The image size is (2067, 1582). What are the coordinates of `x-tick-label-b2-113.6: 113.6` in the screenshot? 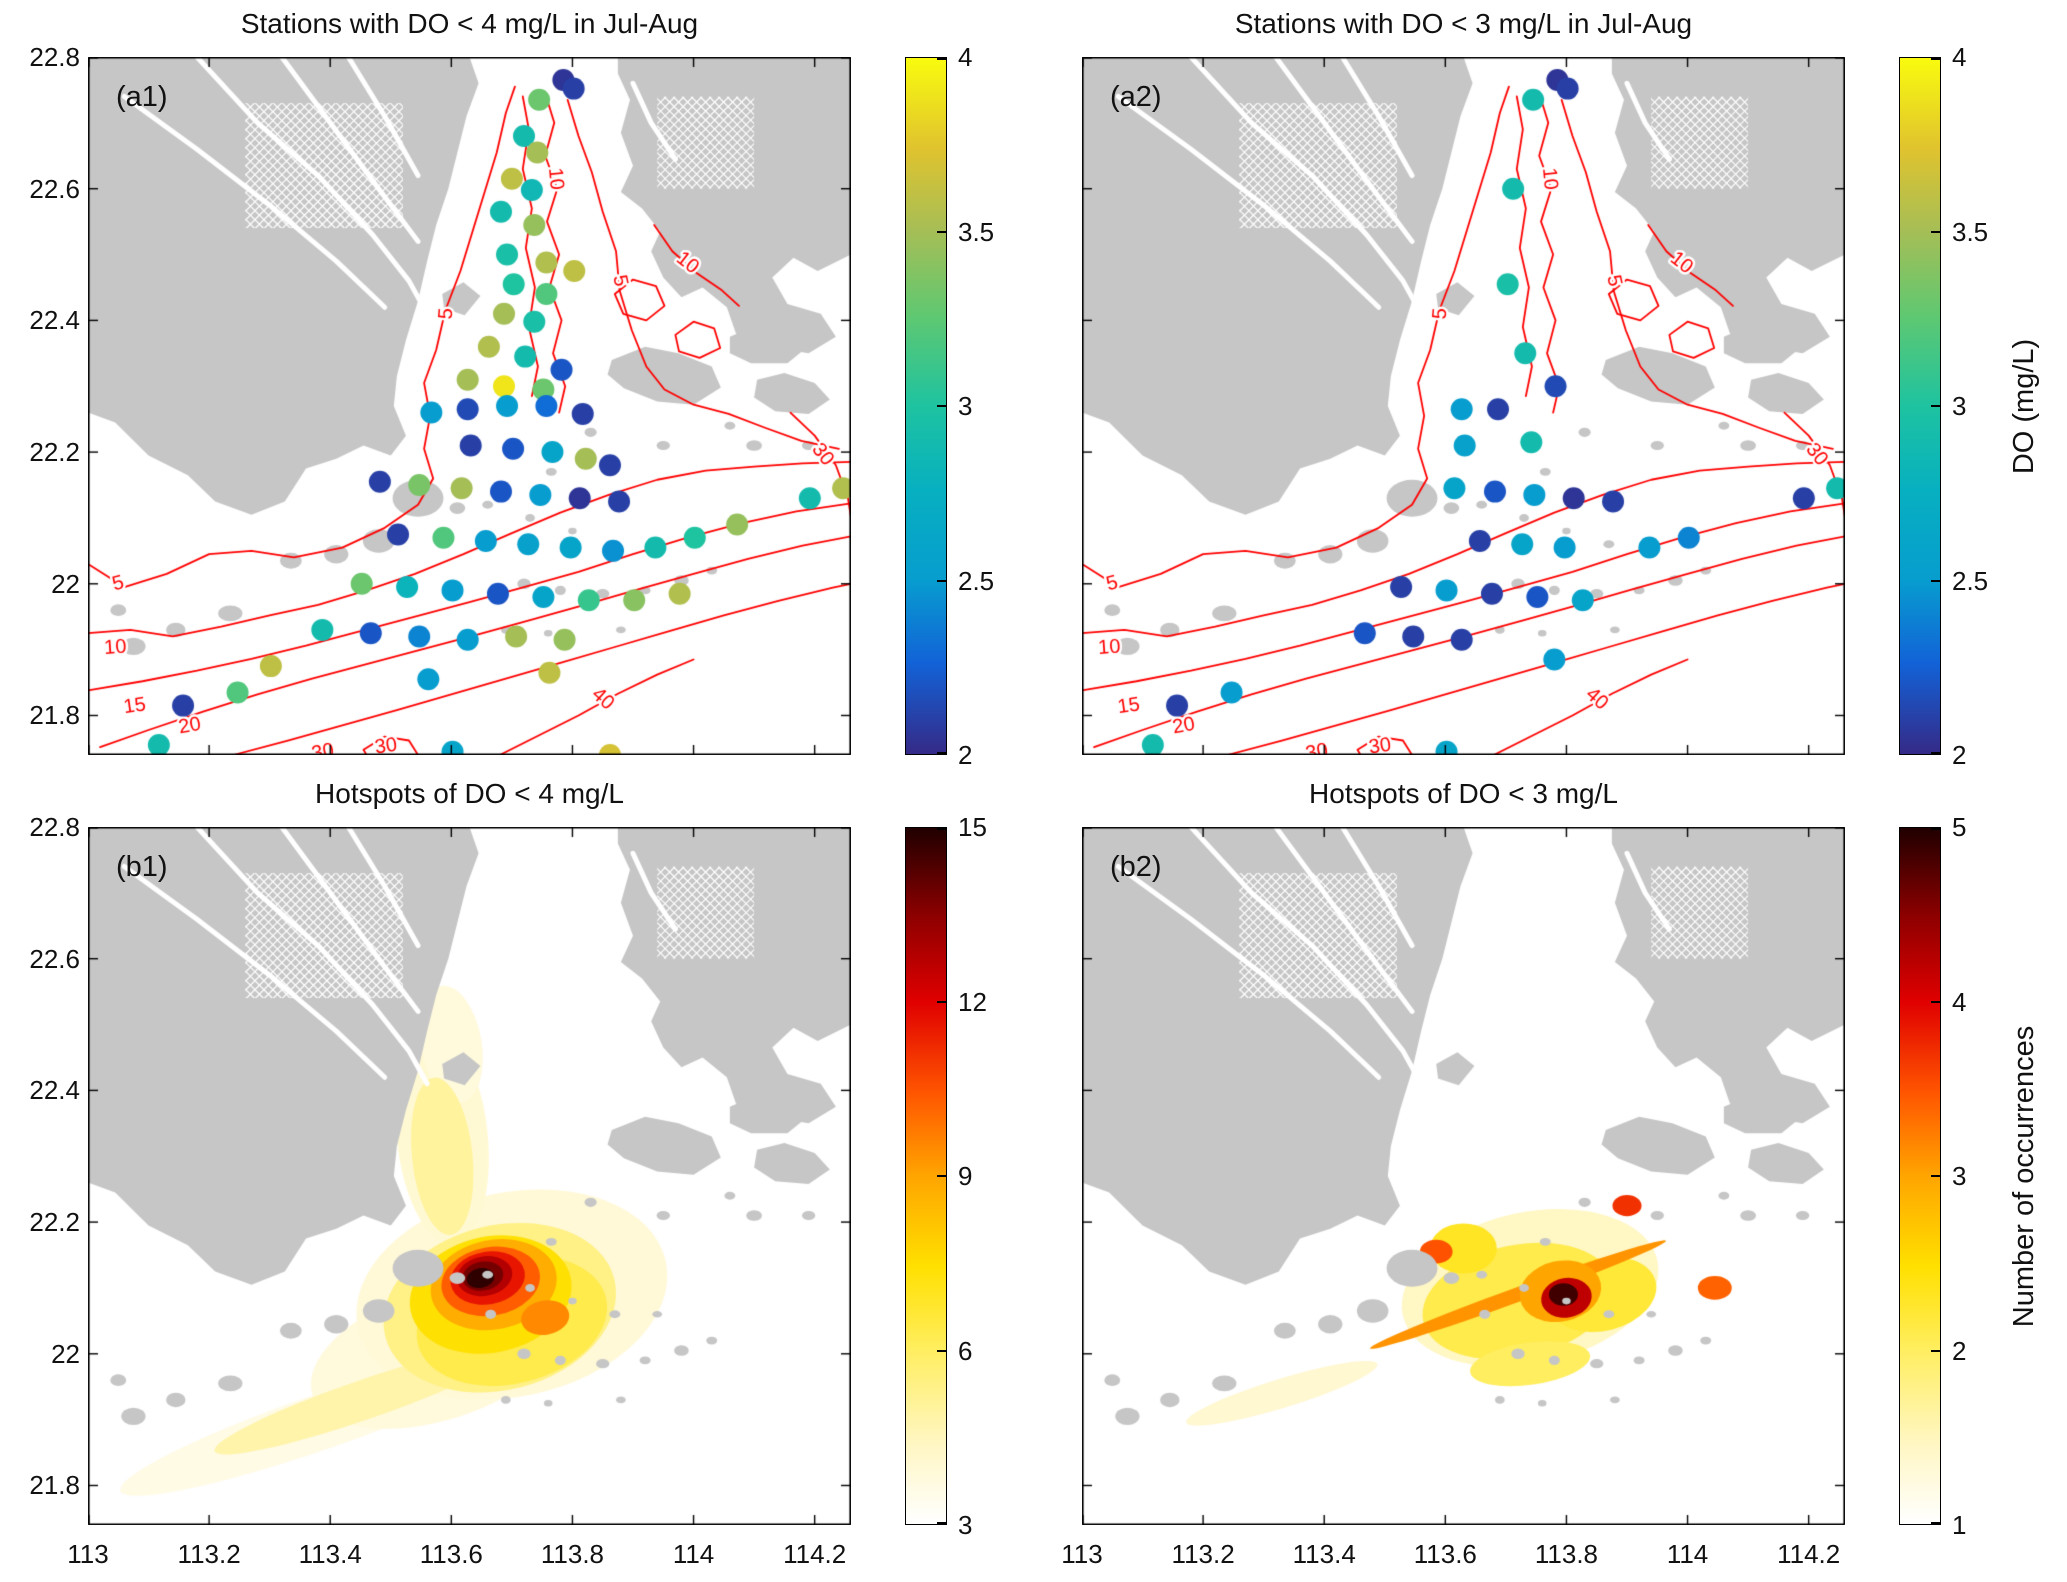 It's located at (1445, 1554).